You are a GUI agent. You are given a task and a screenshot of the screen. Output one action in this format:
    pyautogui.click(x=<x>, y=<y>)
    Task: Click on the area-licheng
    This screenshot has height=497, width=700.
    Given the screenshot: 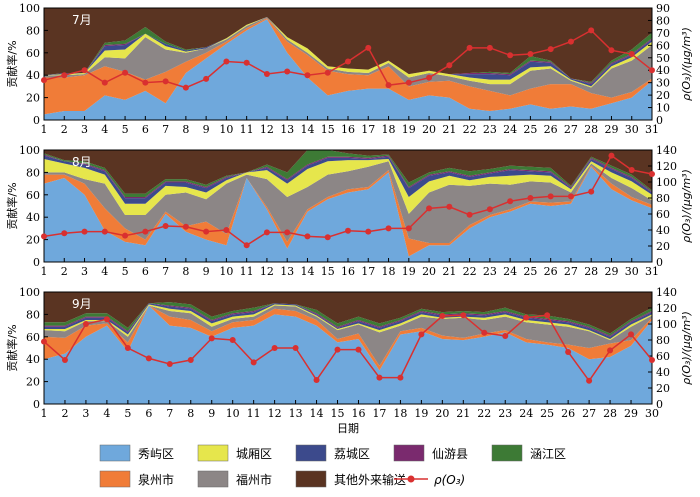 What is the action you would take?
    pyautogui.click(x=348, y=321)
    